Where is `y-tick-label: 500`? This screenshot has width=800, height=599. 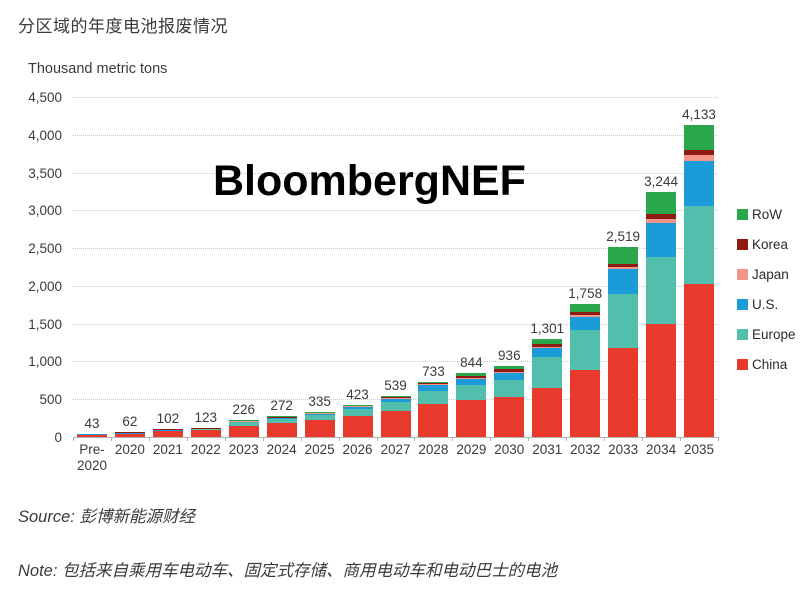 y-tick-label: 500 is located at coordinates (50, 400).